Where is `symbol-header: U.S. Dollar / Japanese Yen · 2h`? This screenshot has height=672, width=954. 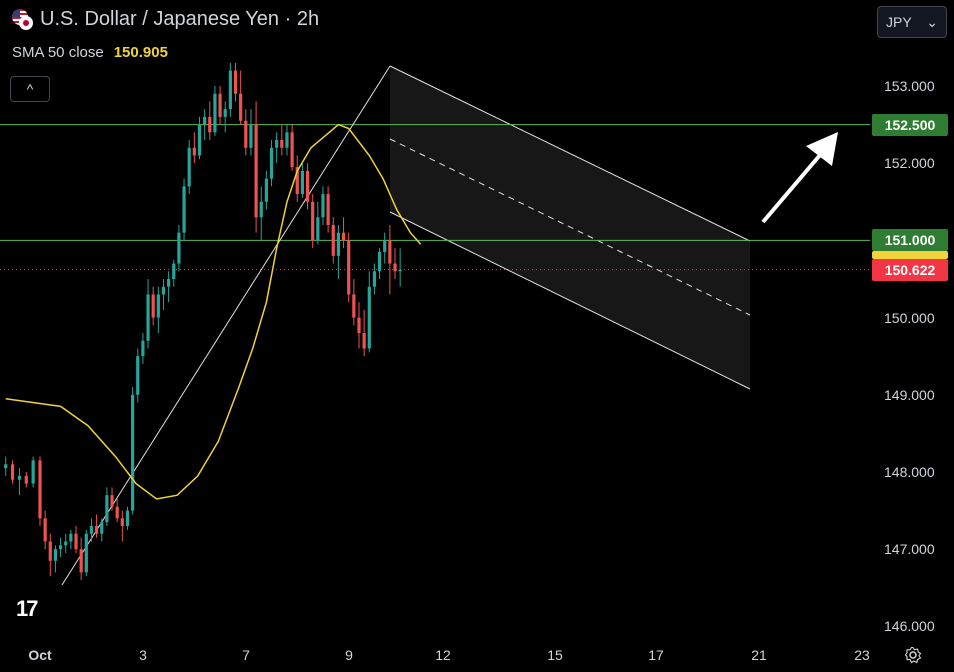 symbol-header: U.S. Dollar / Japanese Yen · 2h is located at coordinates (165, 19).